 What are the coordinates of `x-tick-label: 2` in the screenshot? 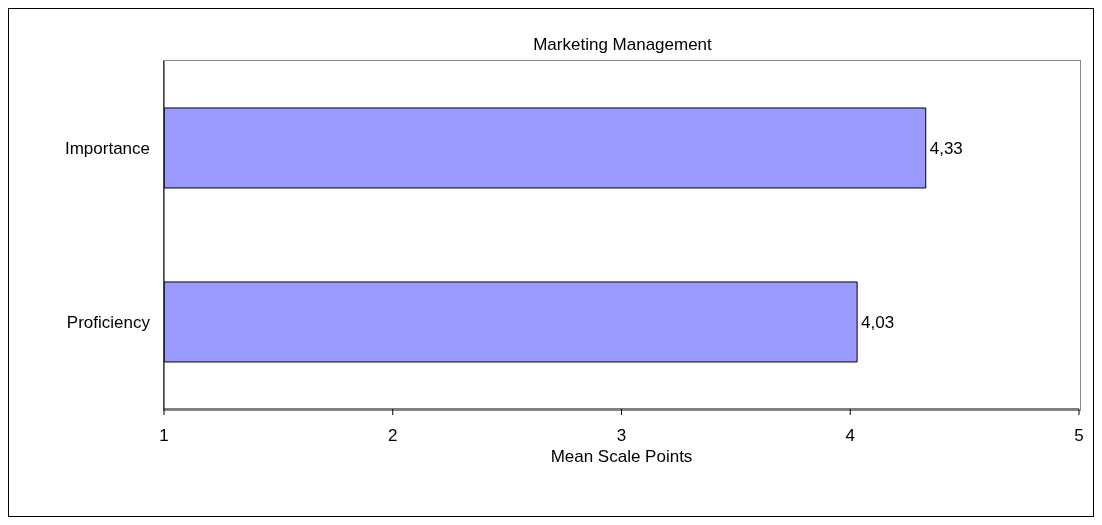 It's located at (393, 436).